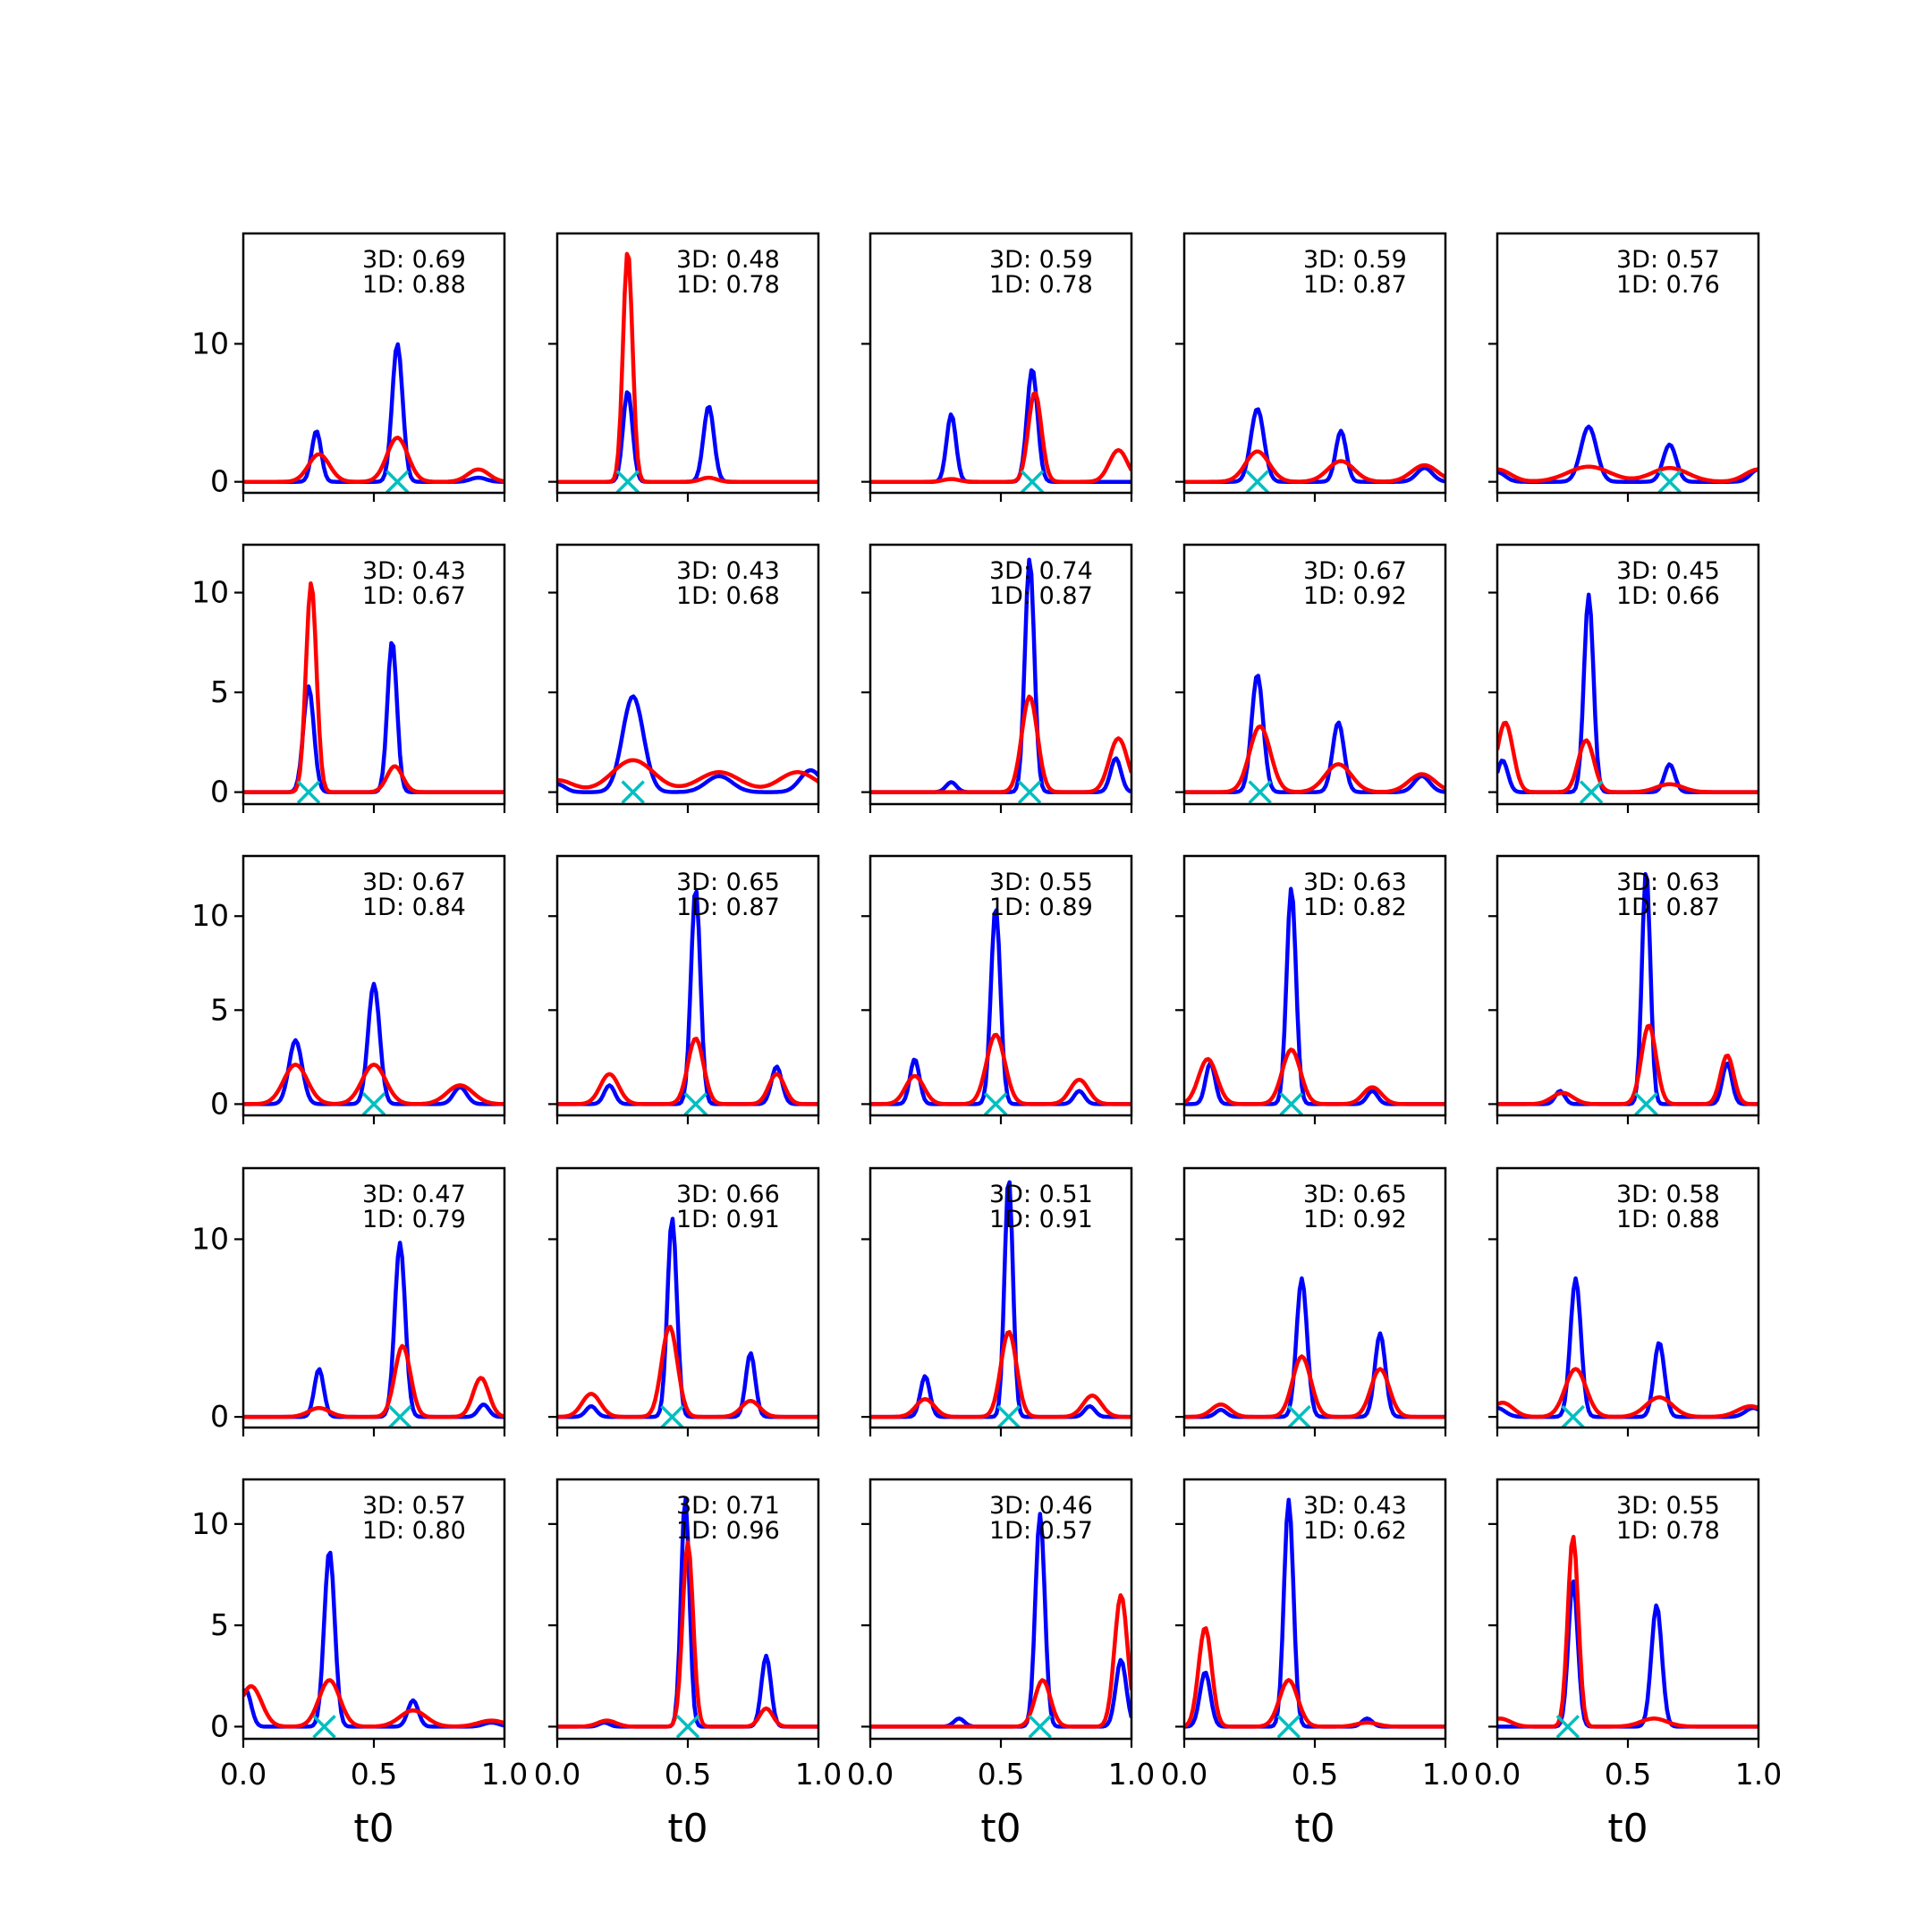  I want to click on score-annotation: 1D: 0.68, so click(728, 596).